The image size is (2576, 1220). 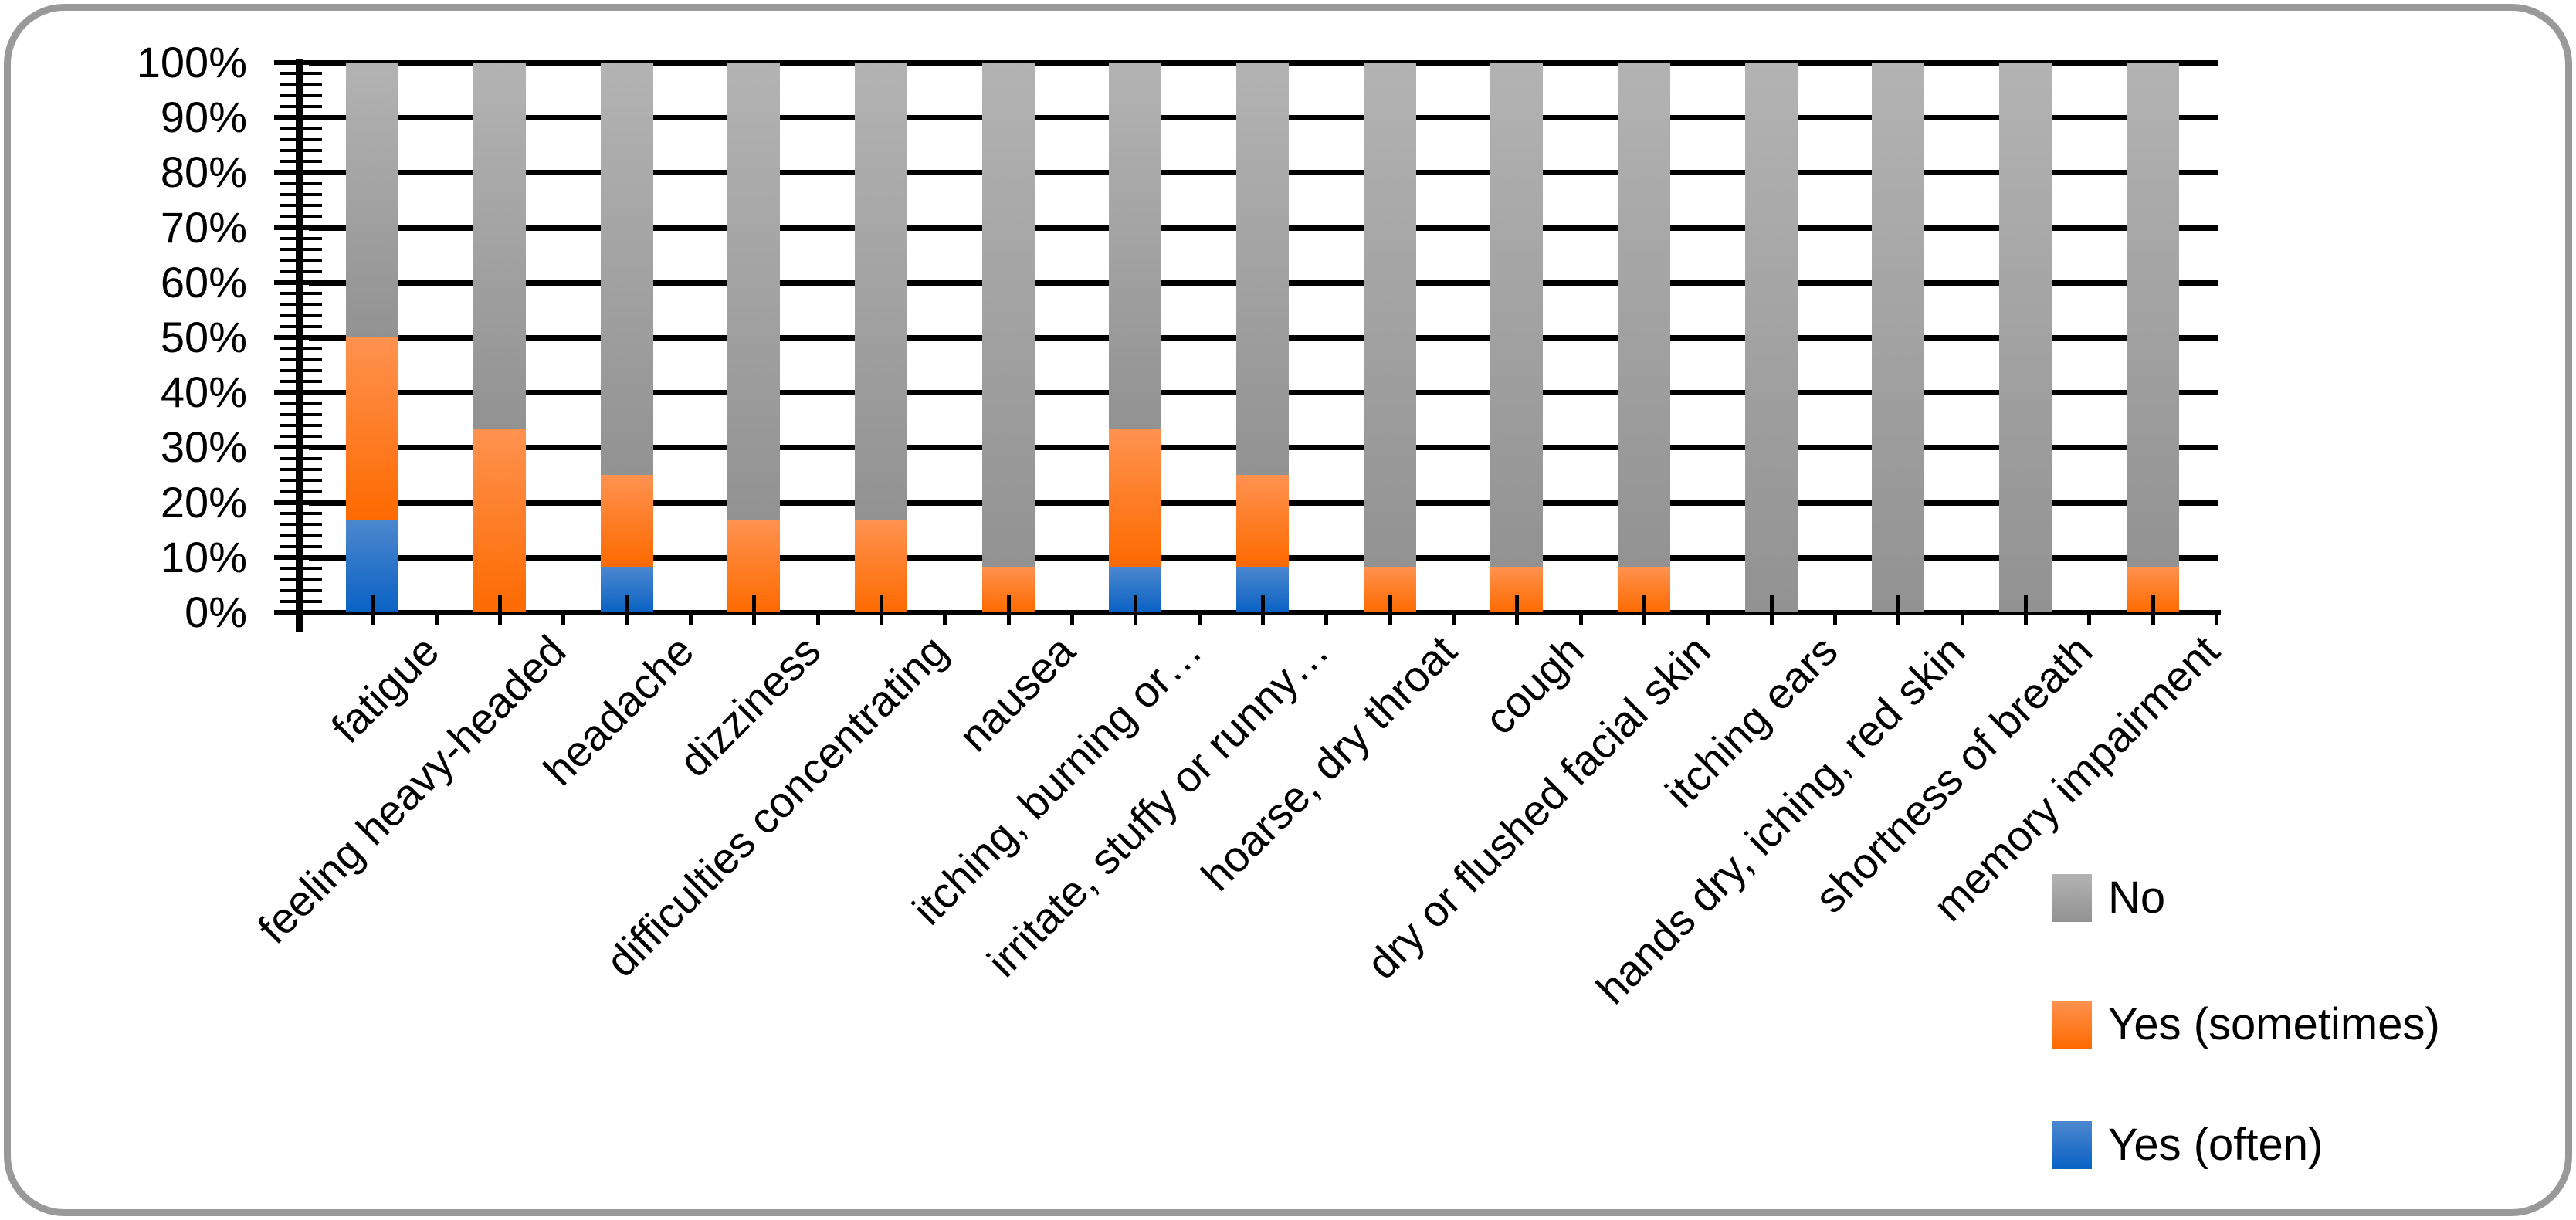 What do you see at coordinates (203, 447) in the screenshot?
I see `y-tick-label: 30%` at bounding box center [203, 447].